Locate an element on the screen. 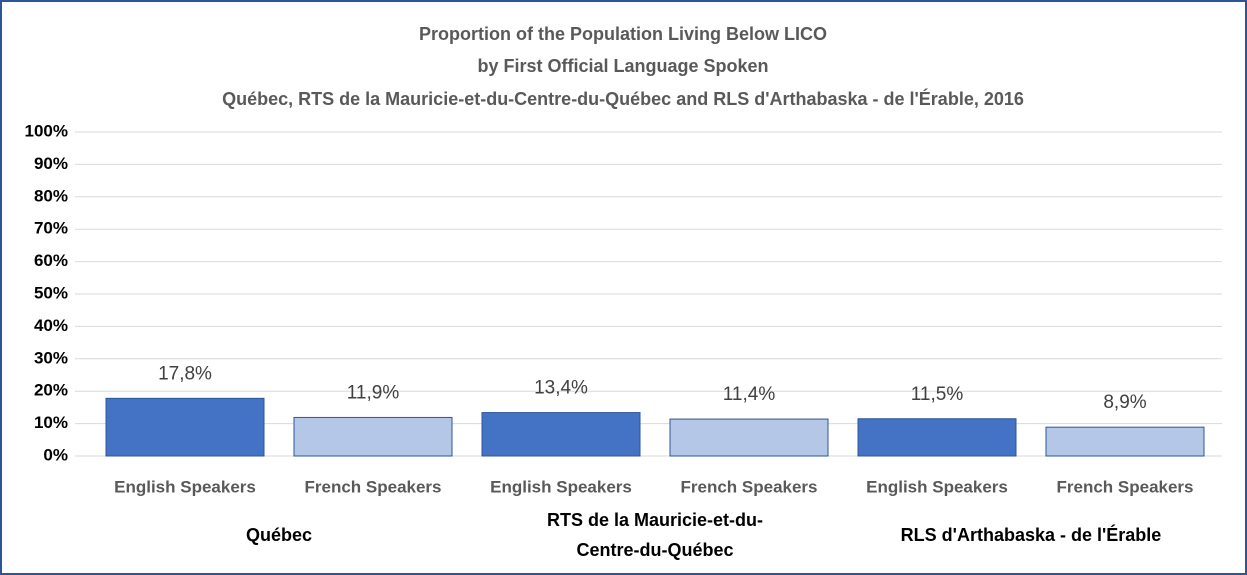  y-tick-label: 40% is located at coordinates (51, 325).